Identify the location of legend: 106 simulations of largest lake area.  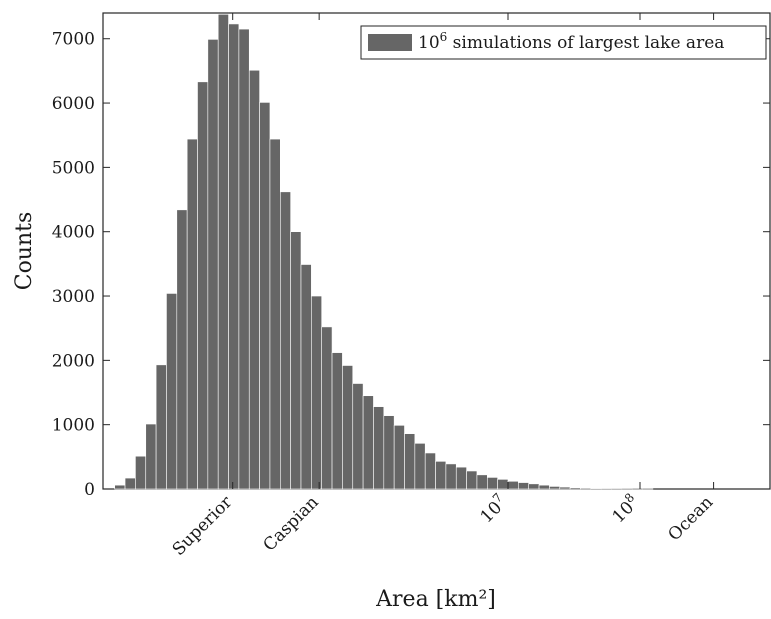
(563, 42).